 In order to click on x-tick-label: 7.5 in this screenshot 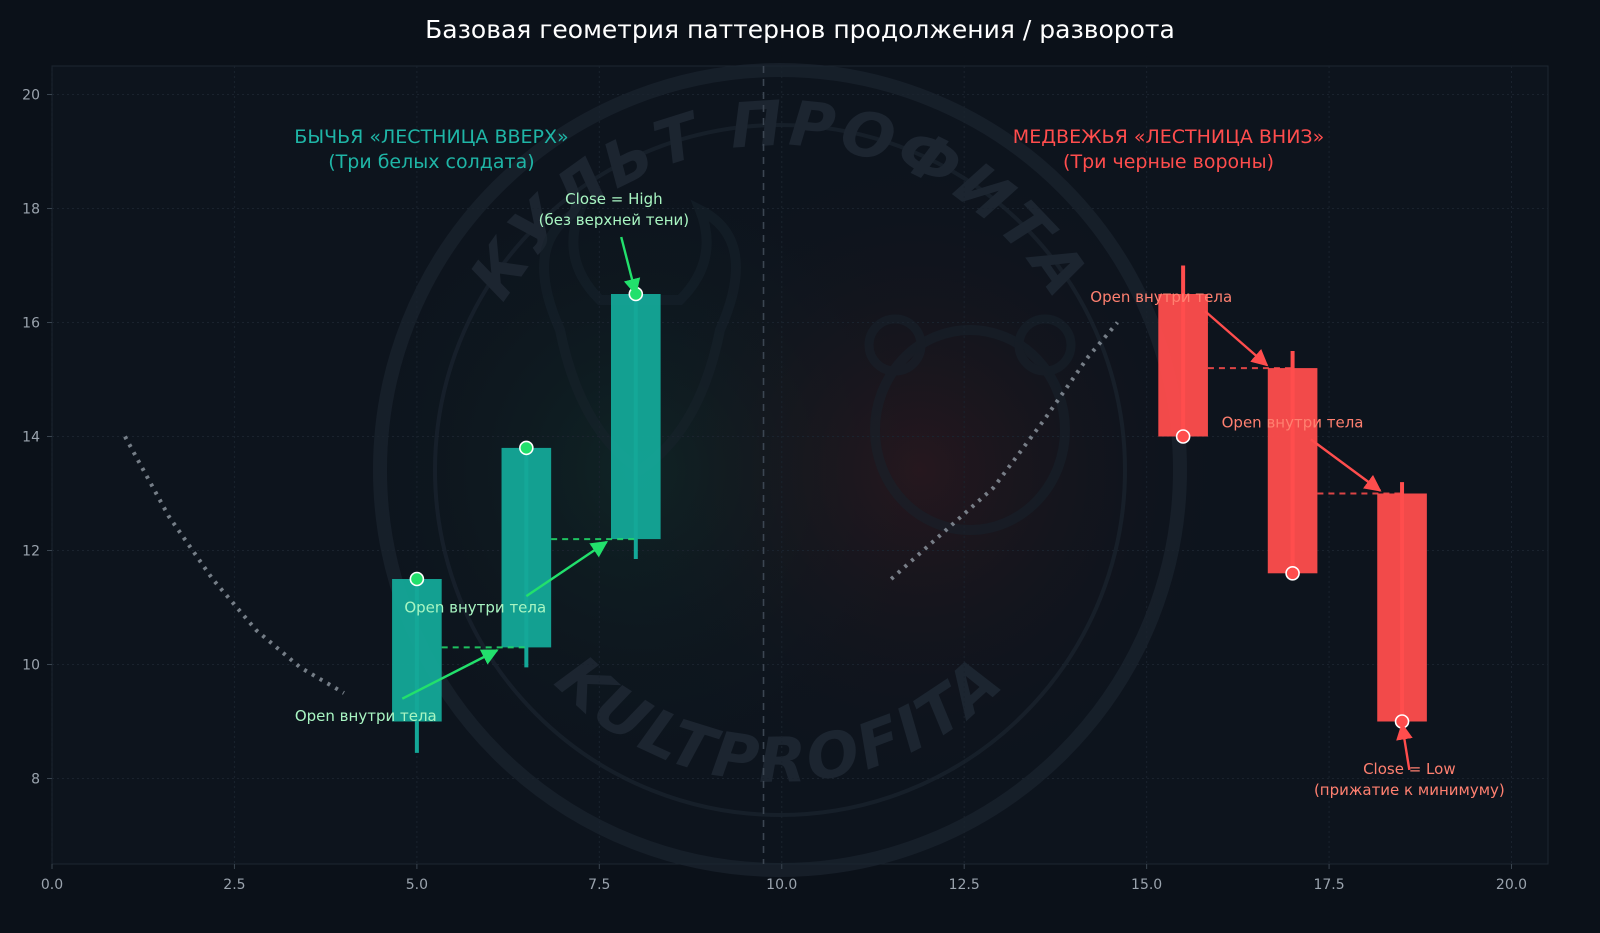, I will do `click(599, 885)`.